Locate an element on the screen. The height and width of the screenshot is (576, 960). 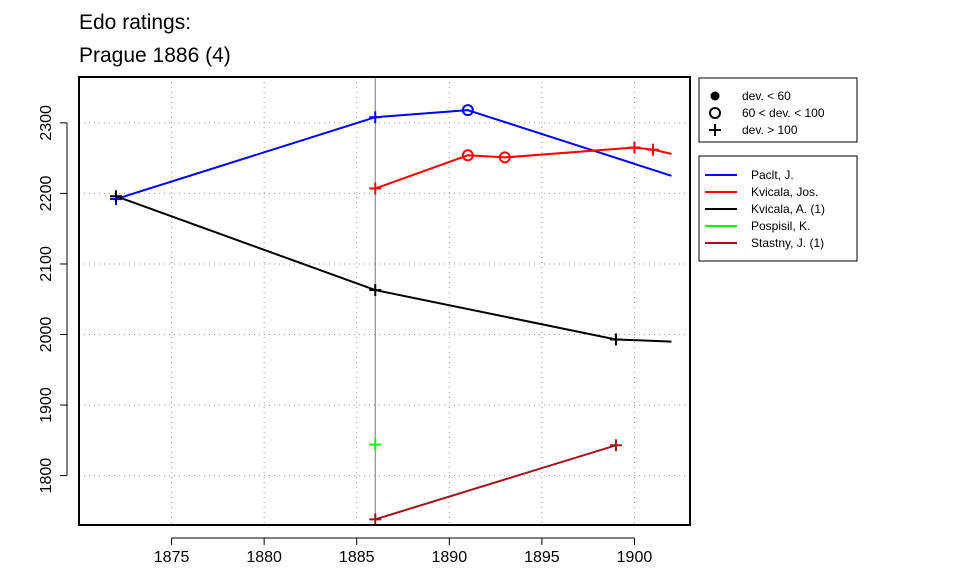
series-0-line is located at coordinates (393, 155).